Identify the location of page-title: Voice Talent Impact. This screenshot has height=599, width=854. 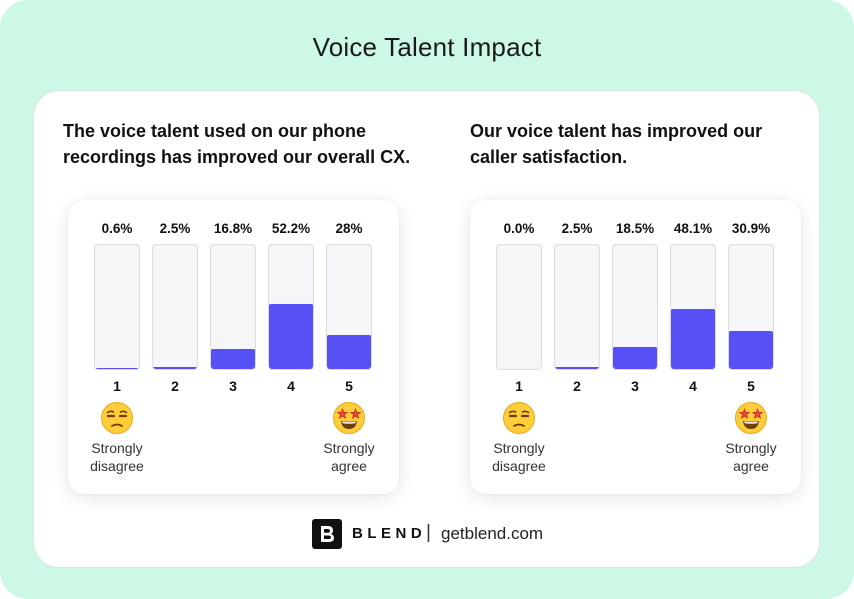
(427, 47).